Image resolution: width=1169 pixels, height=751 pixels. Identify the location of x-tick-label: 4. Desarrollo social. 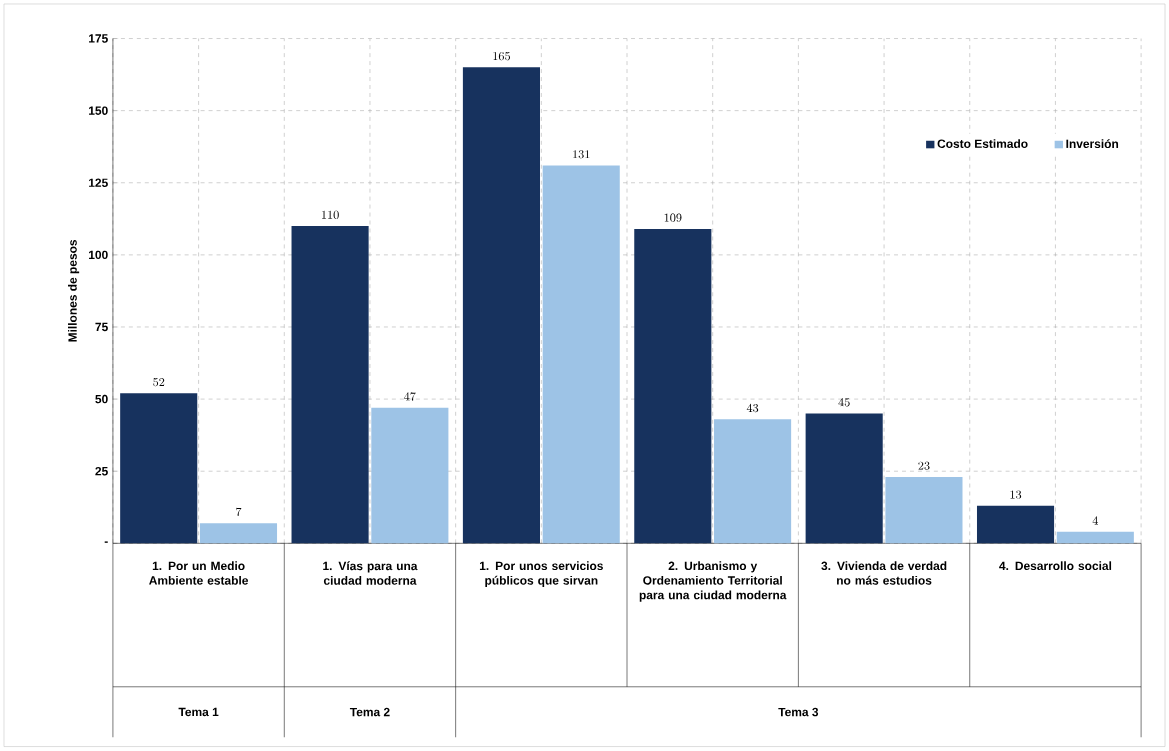
(1055, 566).